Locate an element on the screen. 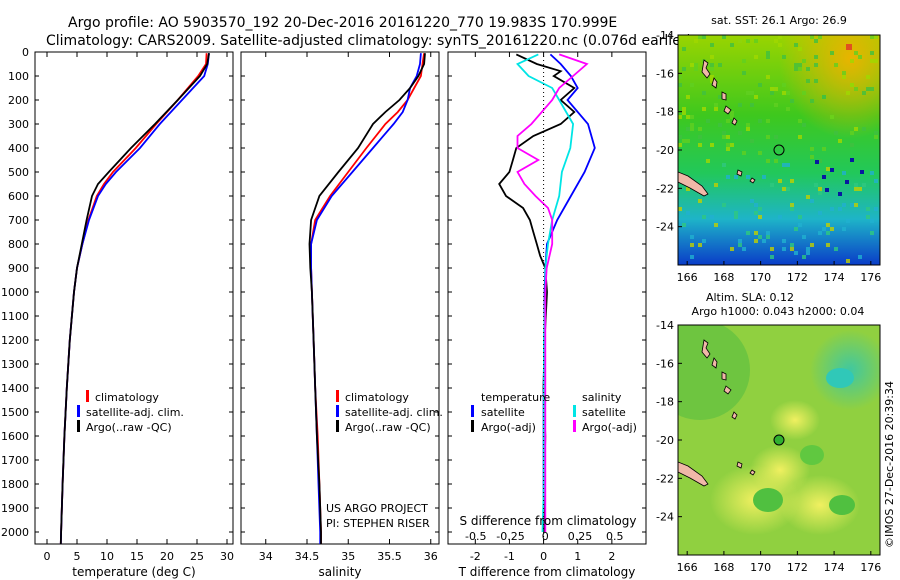  x-tick-label: 35 is located at coordinates (348, 556).